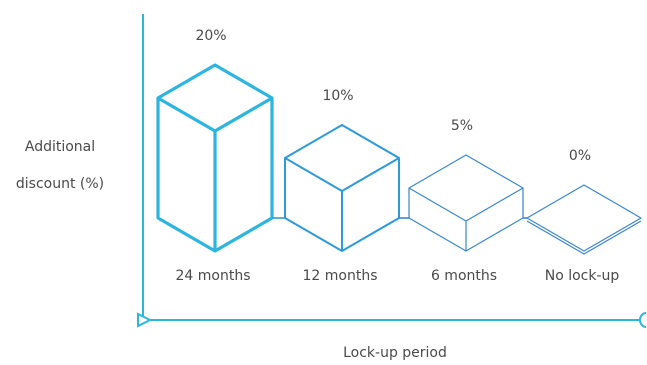 This screenshot has height=365, width=647. Describe the element at coordinates (145, 320) in the screenshot. I see `x-axis-start-arrow-icon` at that location.